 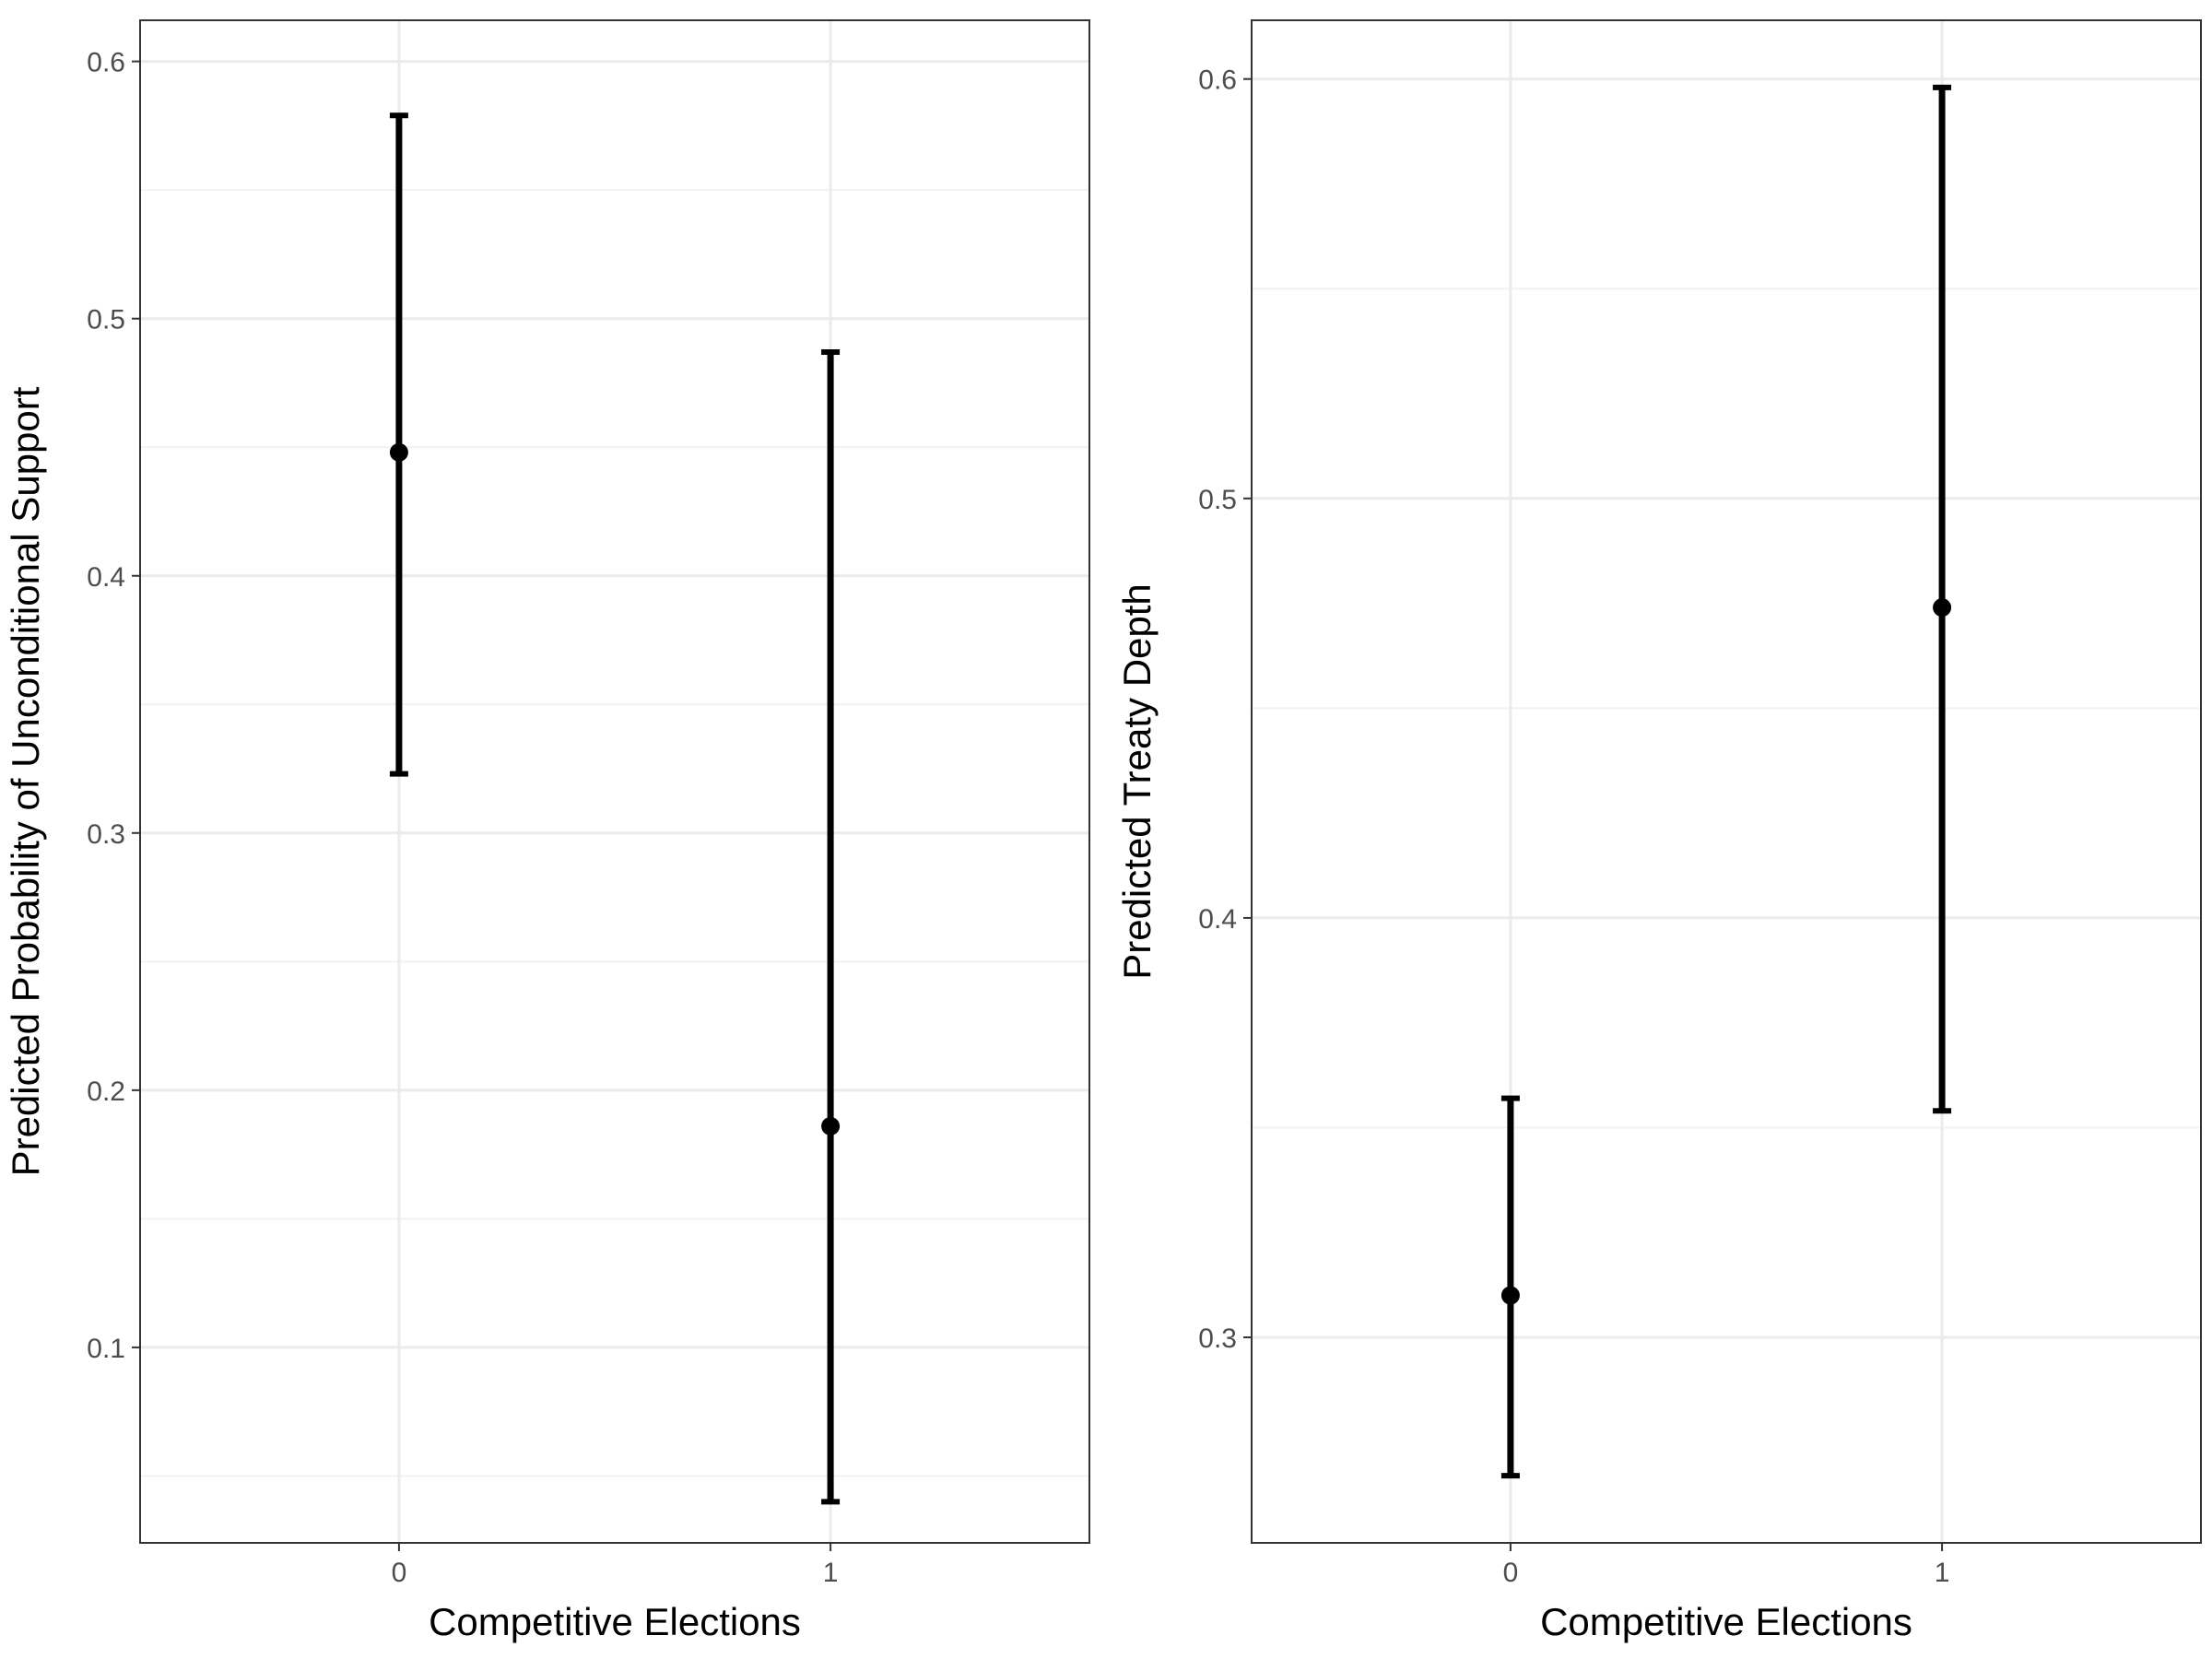 What do you see at coordinates (113, 706) in the screenshot?
I see `y-axis: 0.1 0.2 0.3 0.4 0.5 0.6` at bounding box center [113, 706].